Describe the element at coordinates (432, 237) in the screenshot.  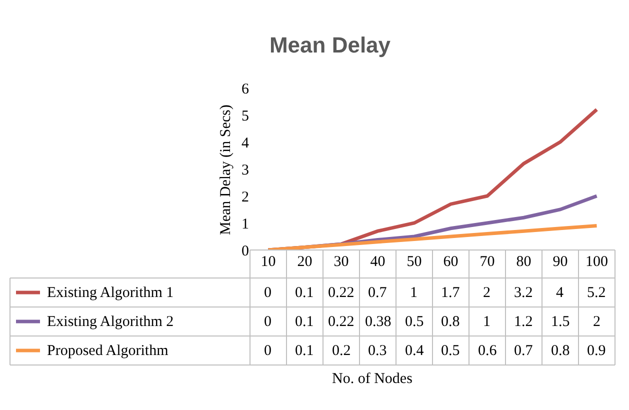
I see `line-series` at that location.